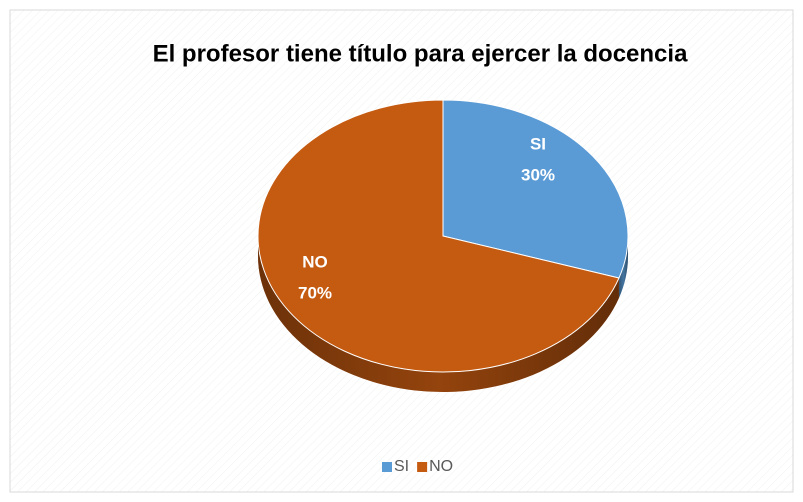 The width and height of the screenshot is (803, 502). I want to click on legend-label: NO, so click(441, 466).